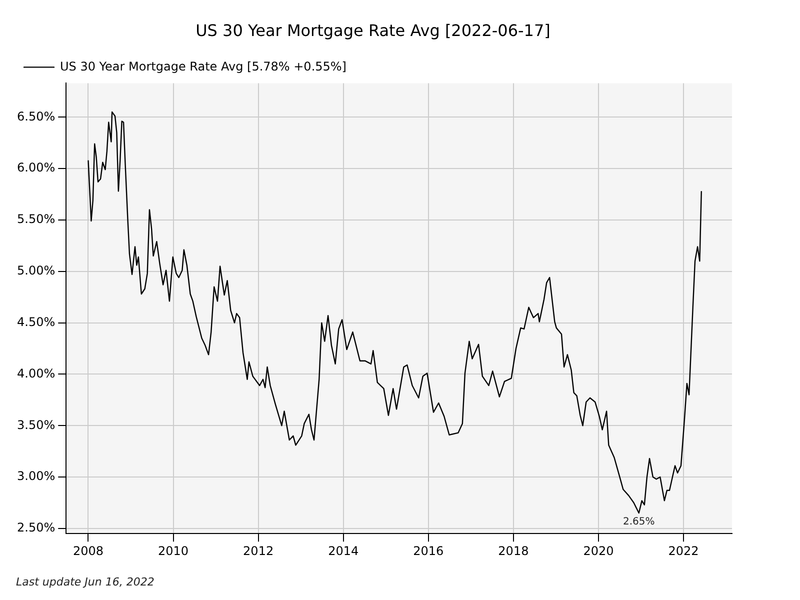  Describe the element at coordinates (36, 219) in the screenshot. I see `y-tick-label: 5.50%` at that location.